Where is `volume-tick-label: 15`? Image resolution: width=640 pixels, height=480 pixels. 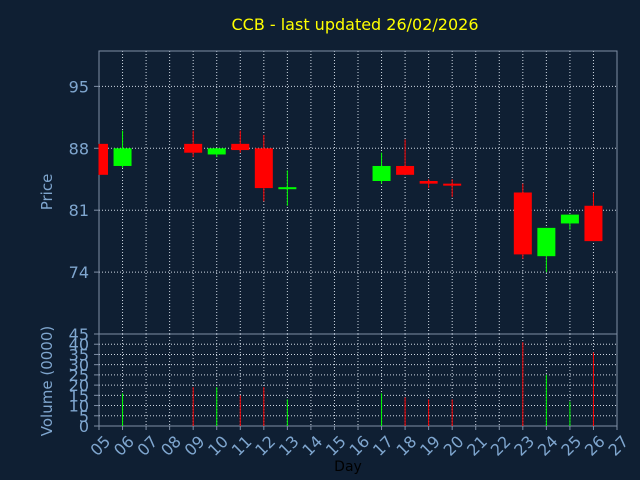
volume-tick-label: 15 is located at coordinates (79, 395).